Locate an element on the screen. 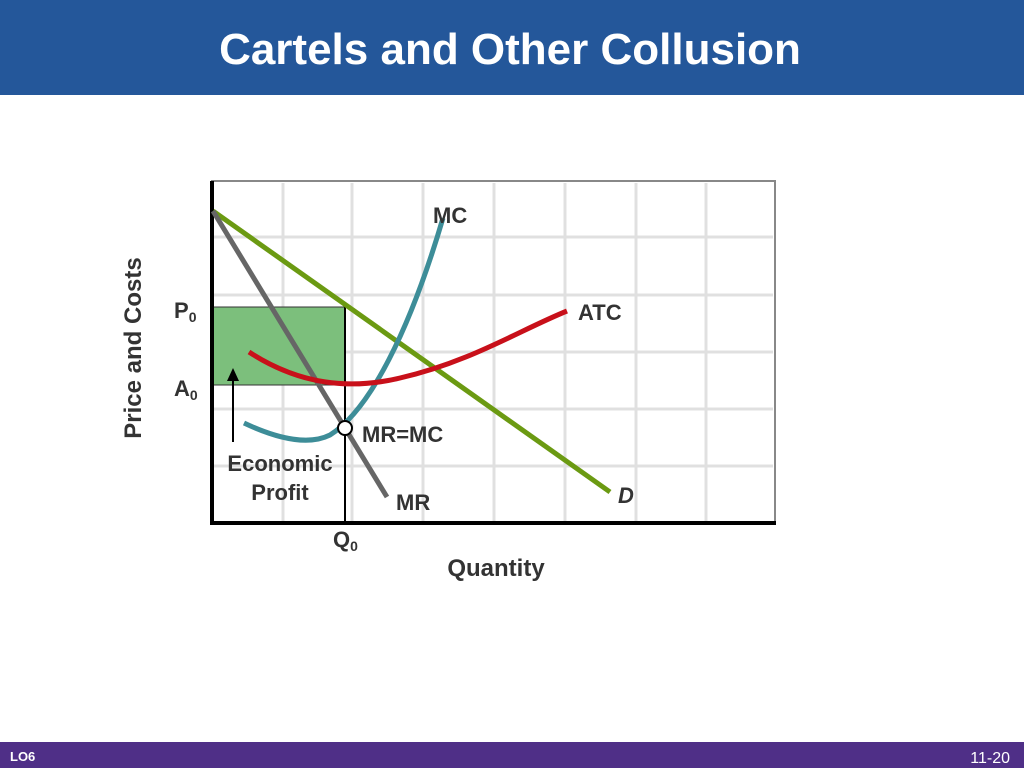  header-bar is located at coordinates (512, 47).